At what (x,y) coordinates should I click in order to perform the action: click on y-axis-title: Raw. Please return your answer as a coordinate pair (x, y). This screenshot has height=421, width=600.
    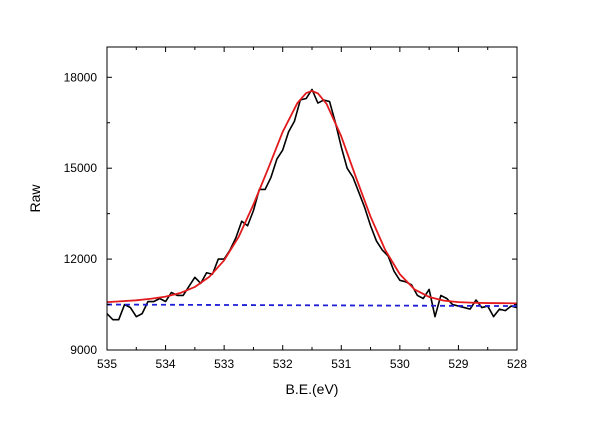
    Looking at the image, I should click on (35, 198).